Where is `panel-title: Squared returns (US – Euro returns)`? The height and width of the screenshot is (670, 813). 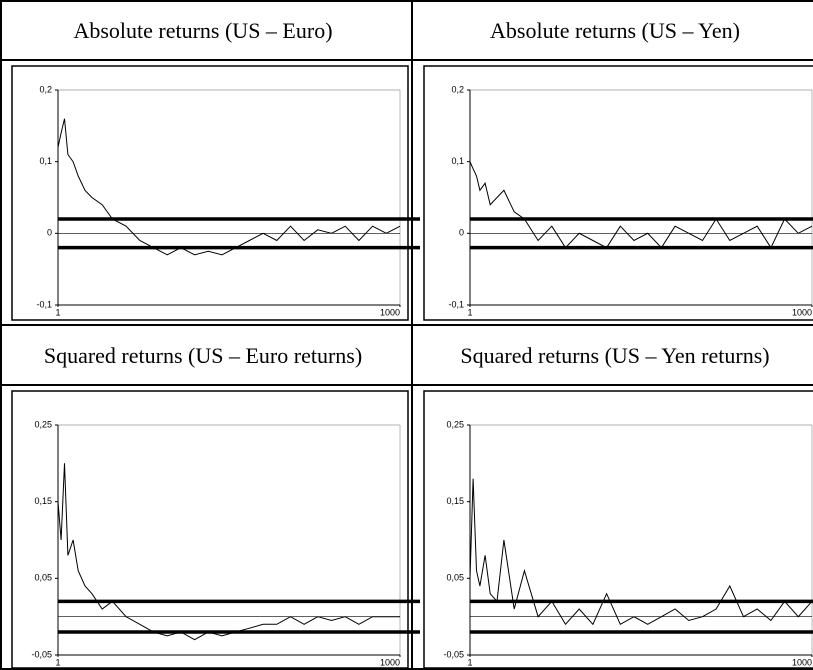 panel-title: Squared returns (US – Euro returns) is located at coordinates (203, 355).